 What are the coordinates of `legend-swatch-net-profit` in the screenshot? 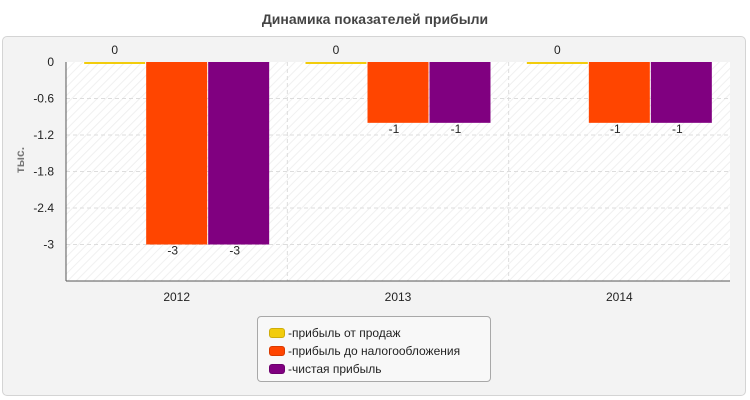 It's located at (277, 369).